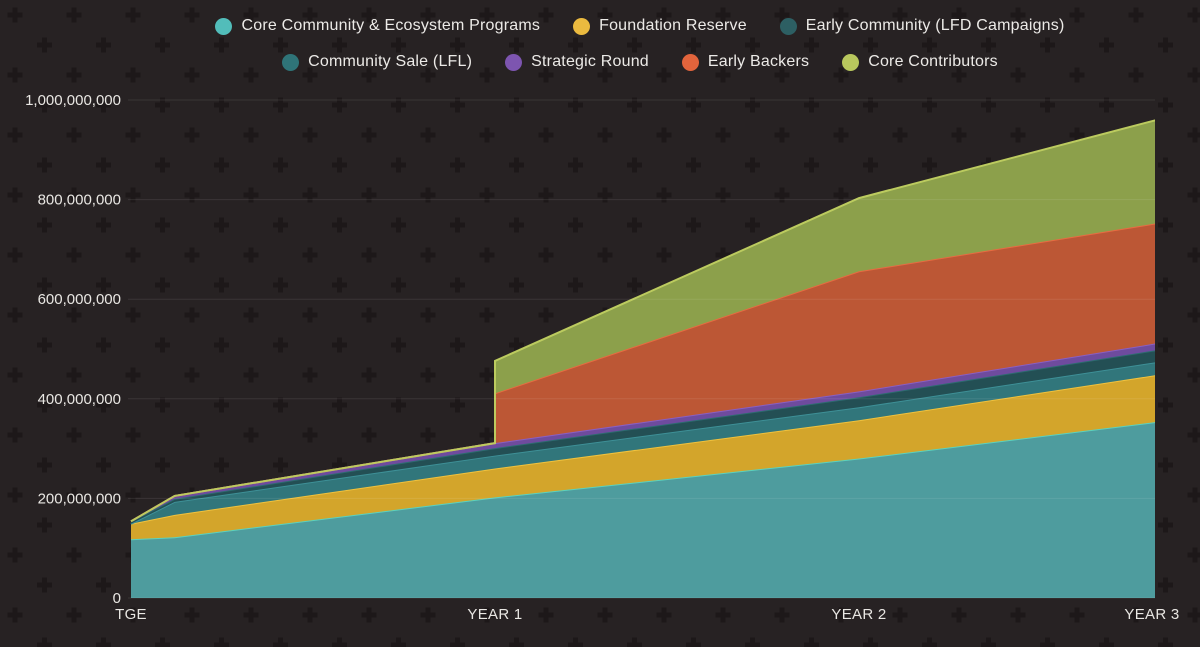 The height and width of the screenshot is (647, 1200). Describe the element at coordinates (79, 399) in the screenshot. I see `y-tick-label: 400,000,000` at that location.